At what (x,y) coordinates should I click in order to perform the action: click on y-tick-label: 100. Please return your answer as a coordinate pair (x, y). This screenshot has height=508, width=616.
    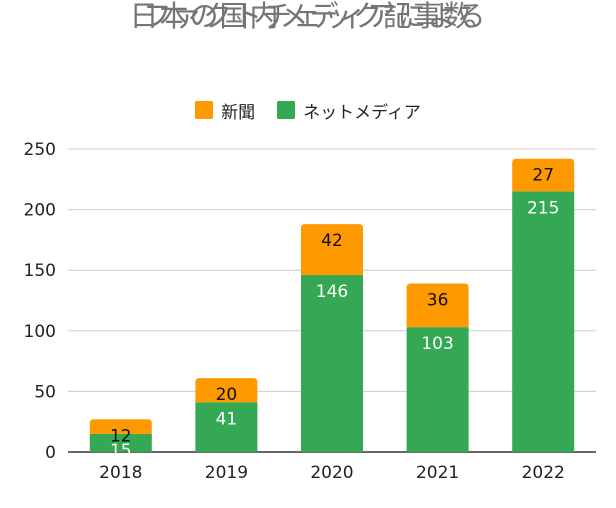
    Looking at the image, I should click on (40, 332).